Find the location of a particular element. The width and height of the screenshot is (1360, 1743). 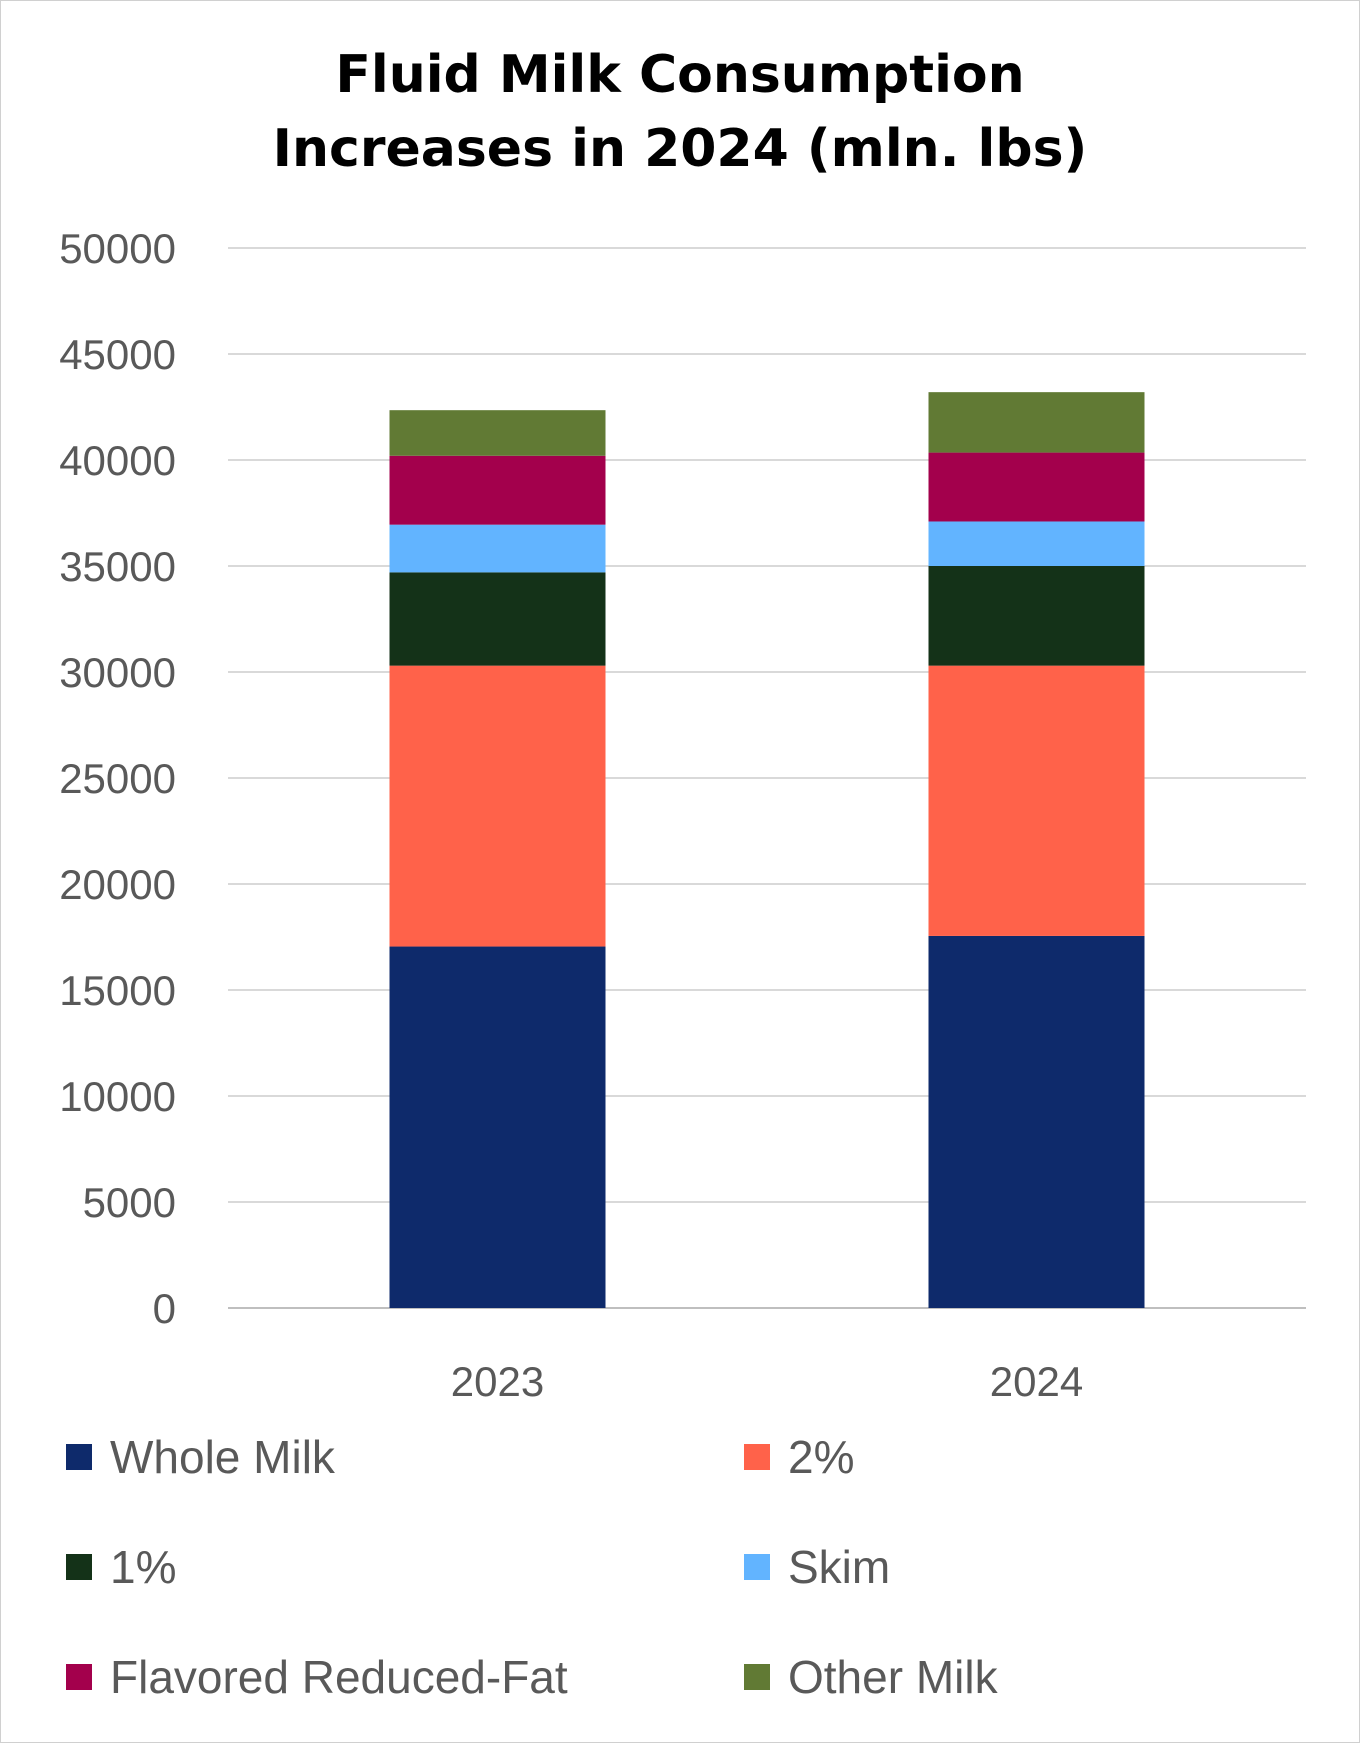

legend-item: 2% is located at coordinates (799, 1457).